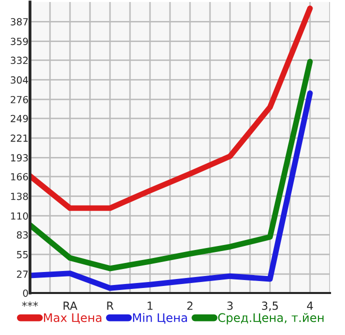 This screenshot has width=345, height=335. I want to click on y-tick-label: 221, so click(19, 138).